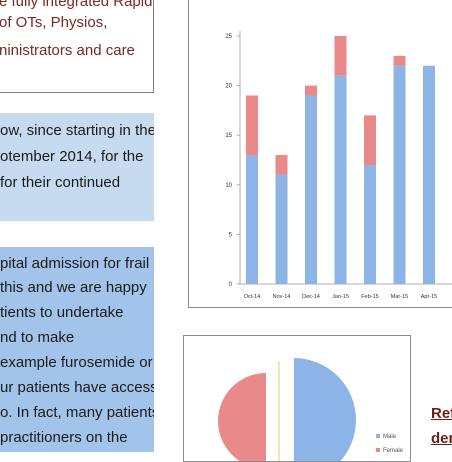  What do you see at coordinates (252, 297) in the screenshot?
I see `x-tick-label: Oct-14` at bounding box center [252, 297].